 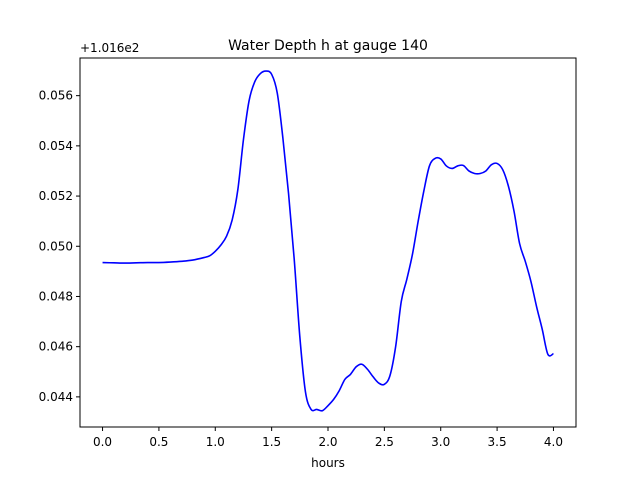 What do you see at coordinates (328, 46) in the screenshot?
I see `chart-title: Water Depth h at gauge 140` at bounding box center [328, 46].